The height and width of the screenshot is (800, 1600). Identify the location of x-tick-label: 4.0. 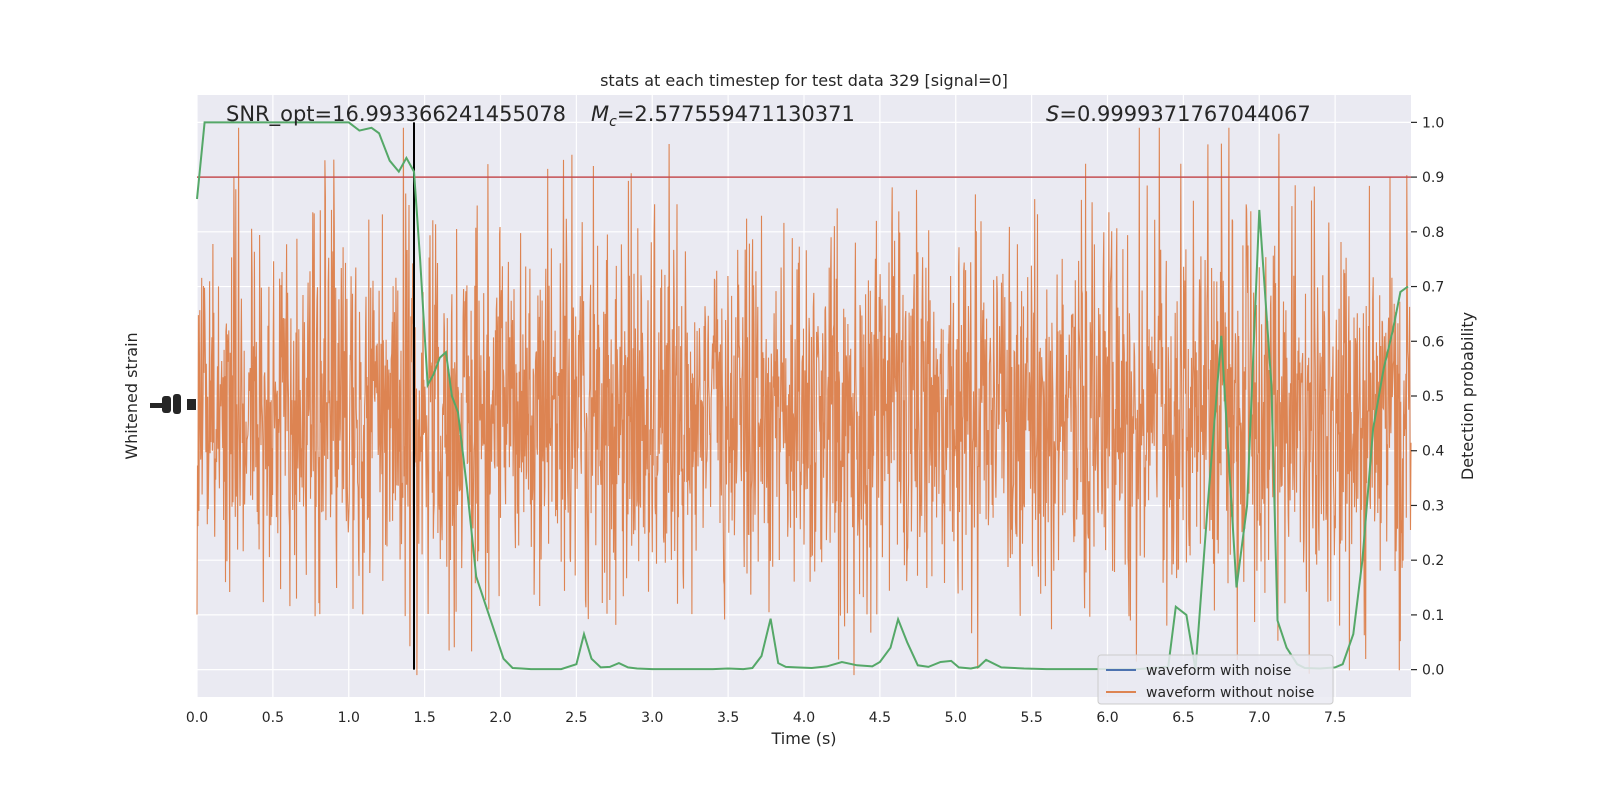
(804, 718).